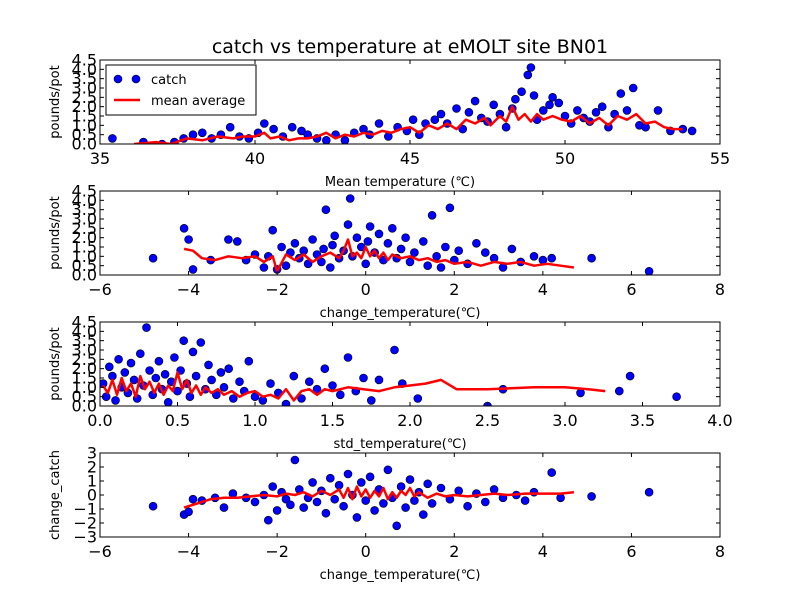 This screenshot has height=600, width=800. Describe the element at coordinates (92, 495) in the screenshot. I see `y-tick-label: 0` at that location.